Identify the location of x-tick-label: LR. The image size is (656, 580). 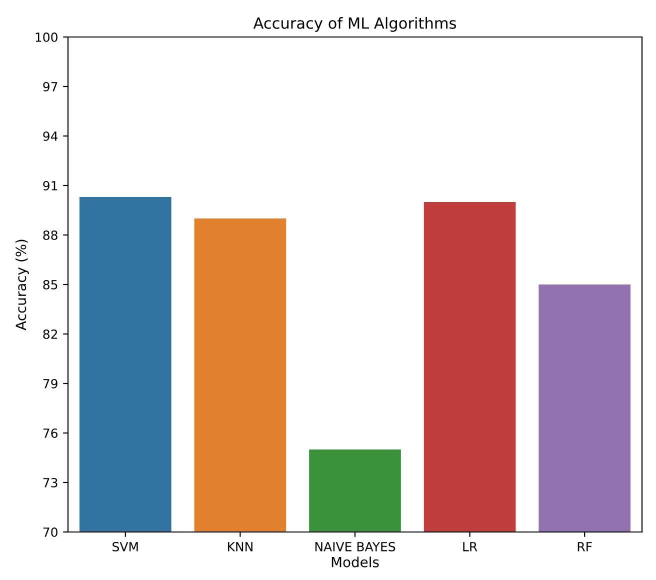
(470, 547).